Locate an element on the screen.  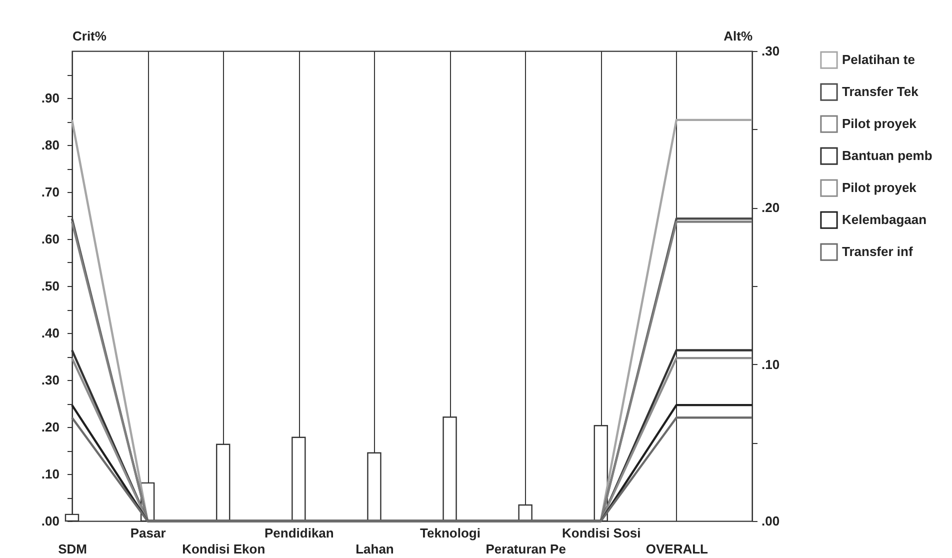
legend-label: Bantuan pemb is located at coordinates (887, 155).